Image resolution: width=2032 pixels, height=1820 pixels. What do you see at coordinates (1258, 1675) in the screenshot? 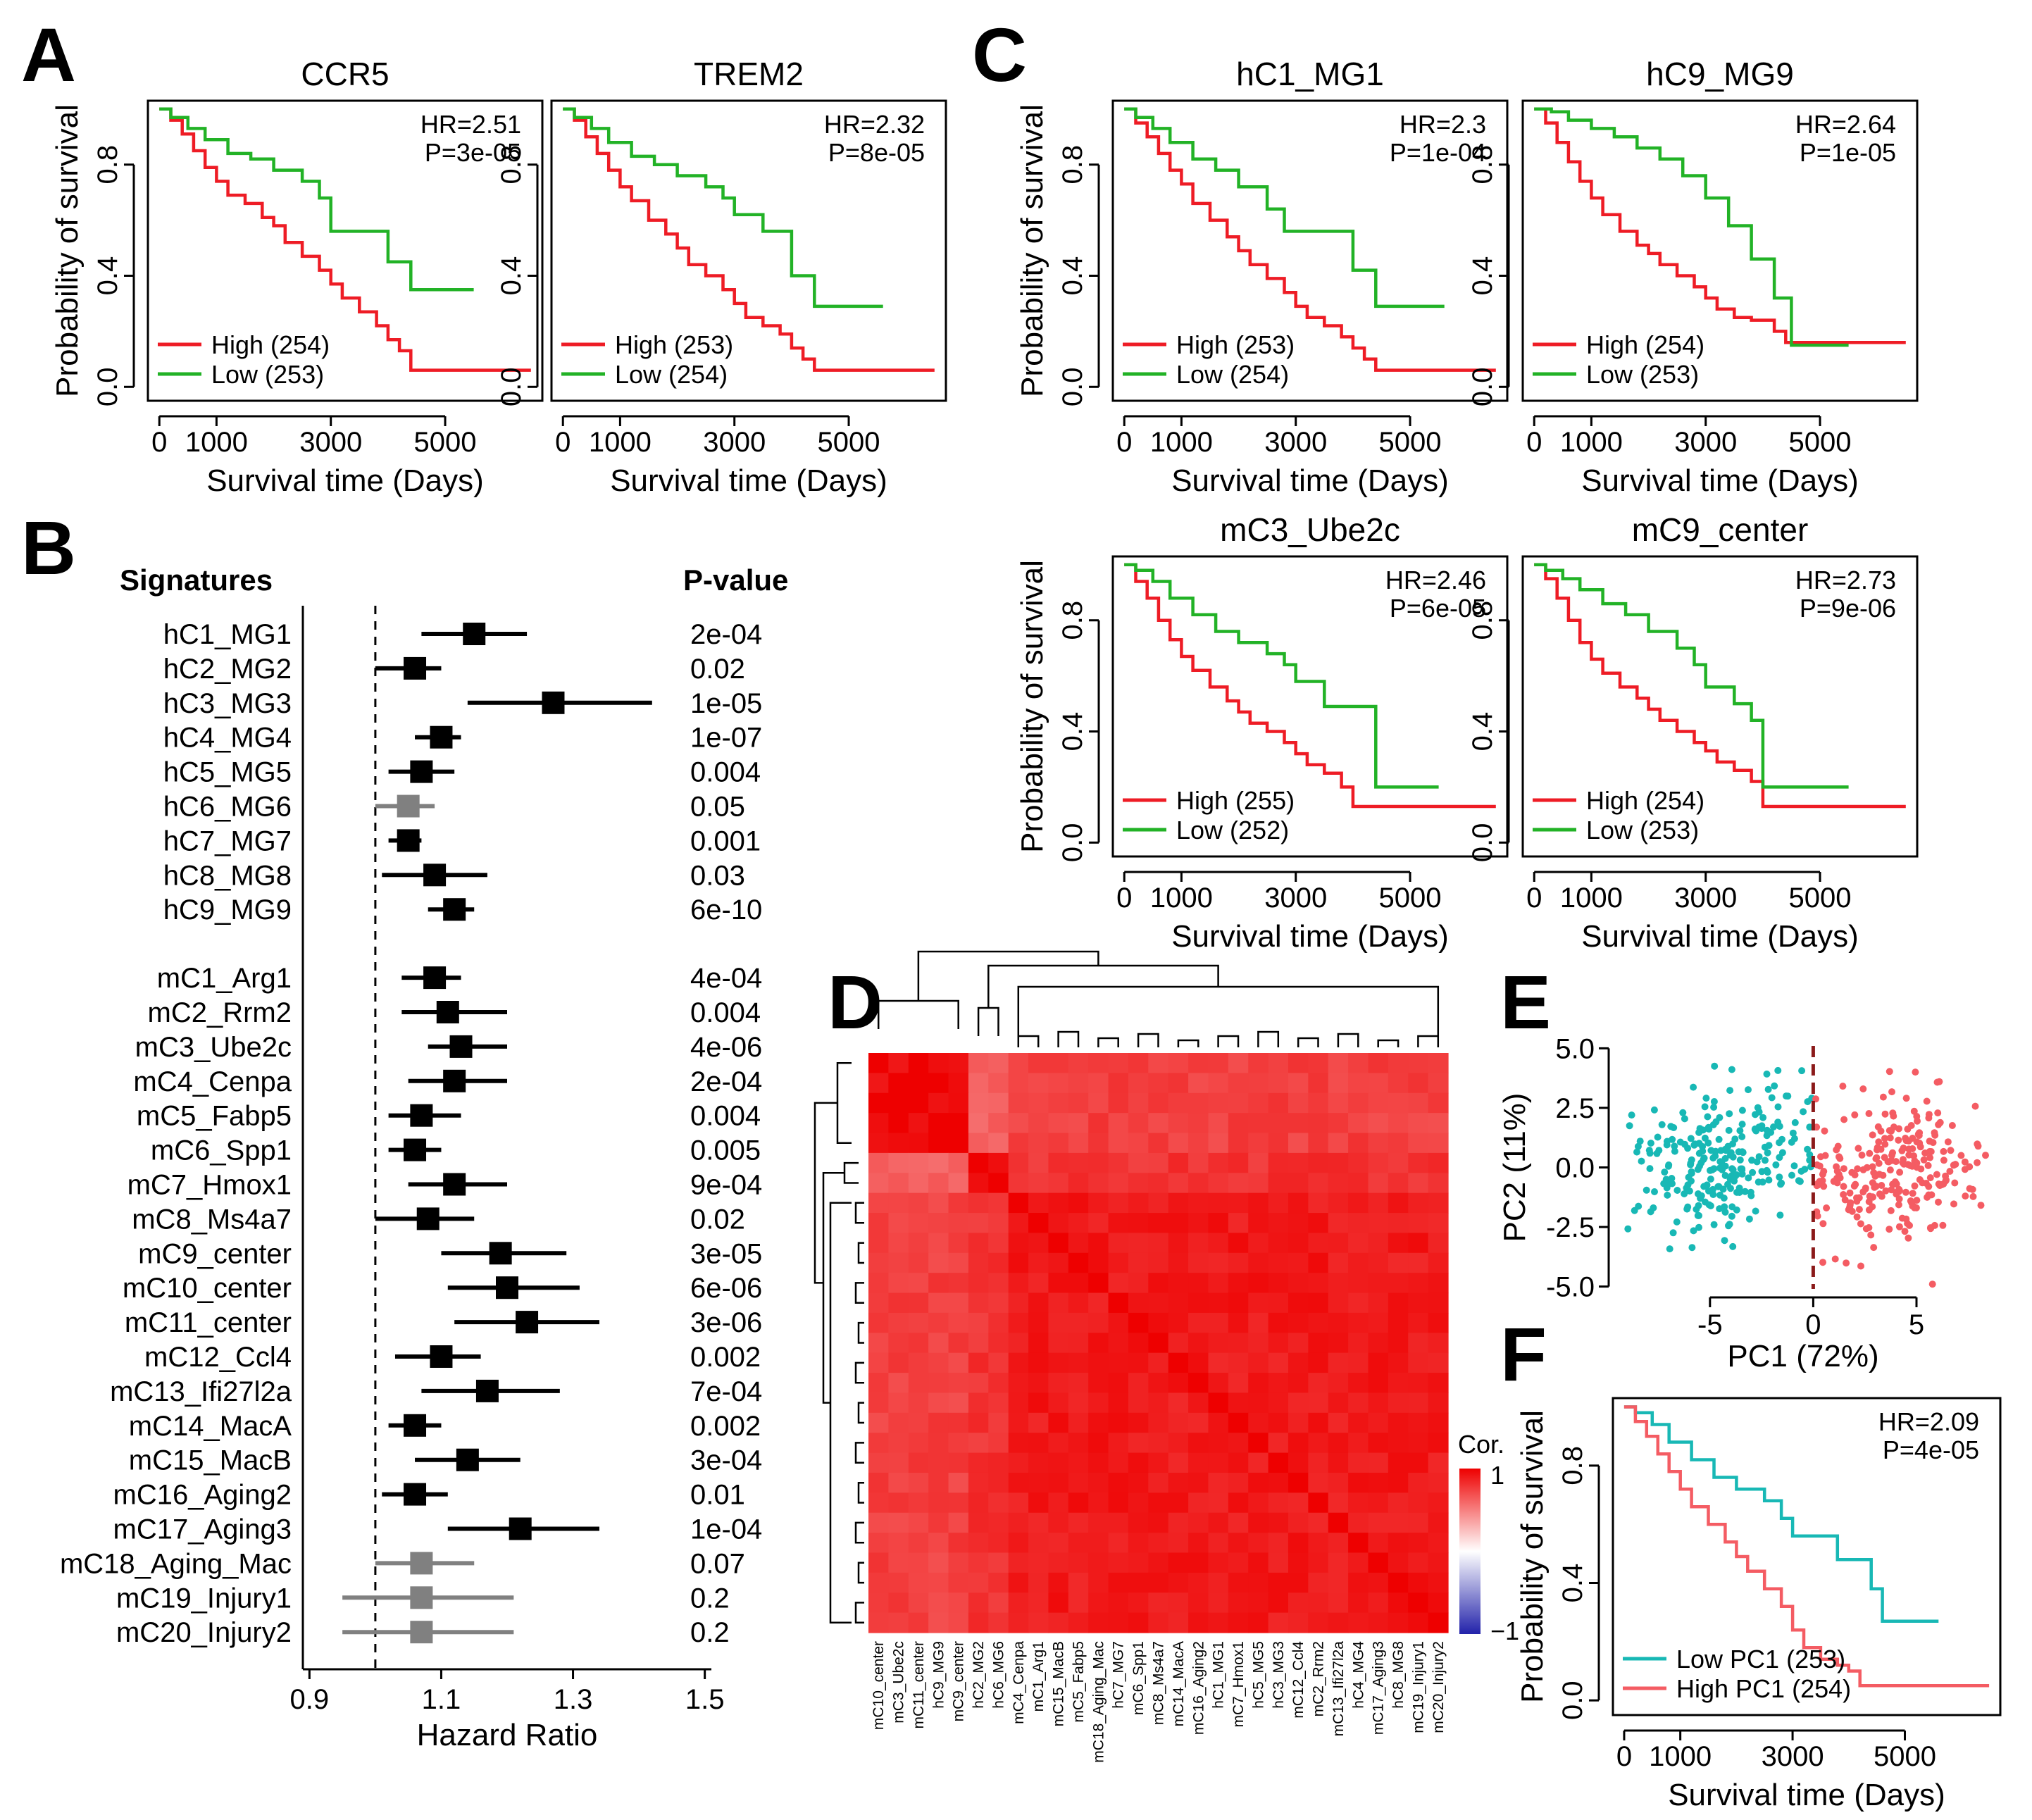
I see `heatmap-column-label: hC5_MG5` at bounding box center [1258, 1675].